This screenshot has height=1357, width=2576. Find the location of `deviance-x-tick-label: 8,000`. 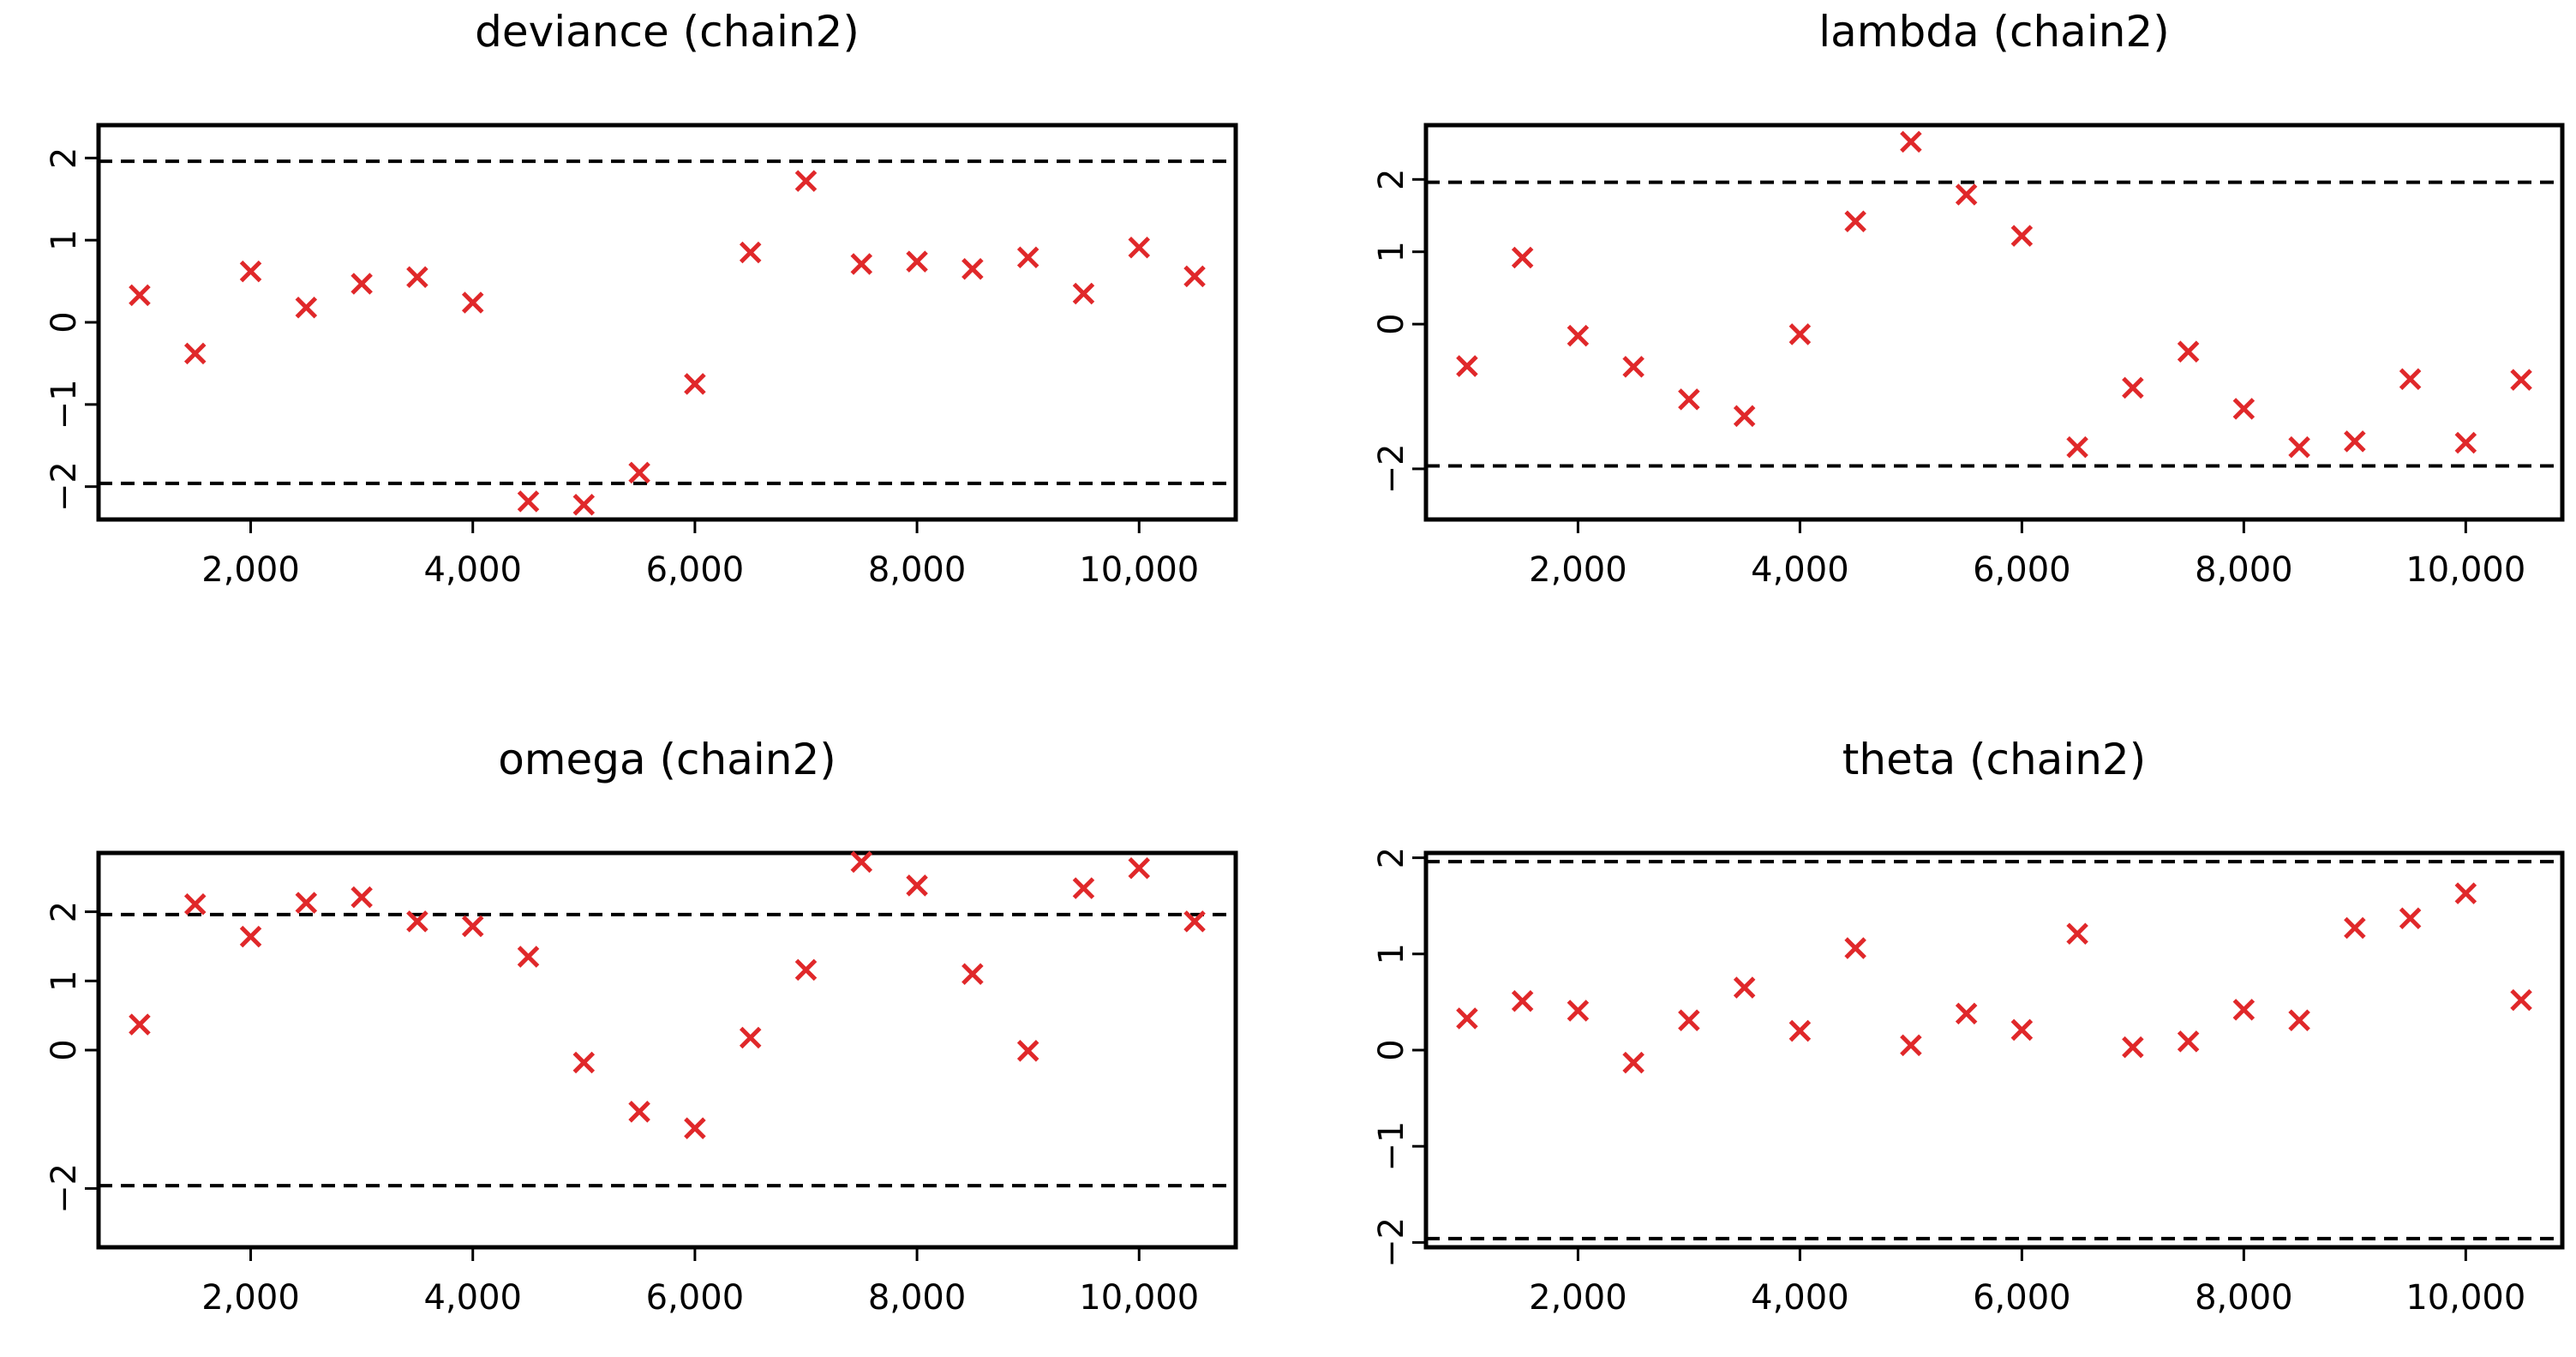

deviance-x-tick-label: 8,000 is located at coordinates (917, 570).